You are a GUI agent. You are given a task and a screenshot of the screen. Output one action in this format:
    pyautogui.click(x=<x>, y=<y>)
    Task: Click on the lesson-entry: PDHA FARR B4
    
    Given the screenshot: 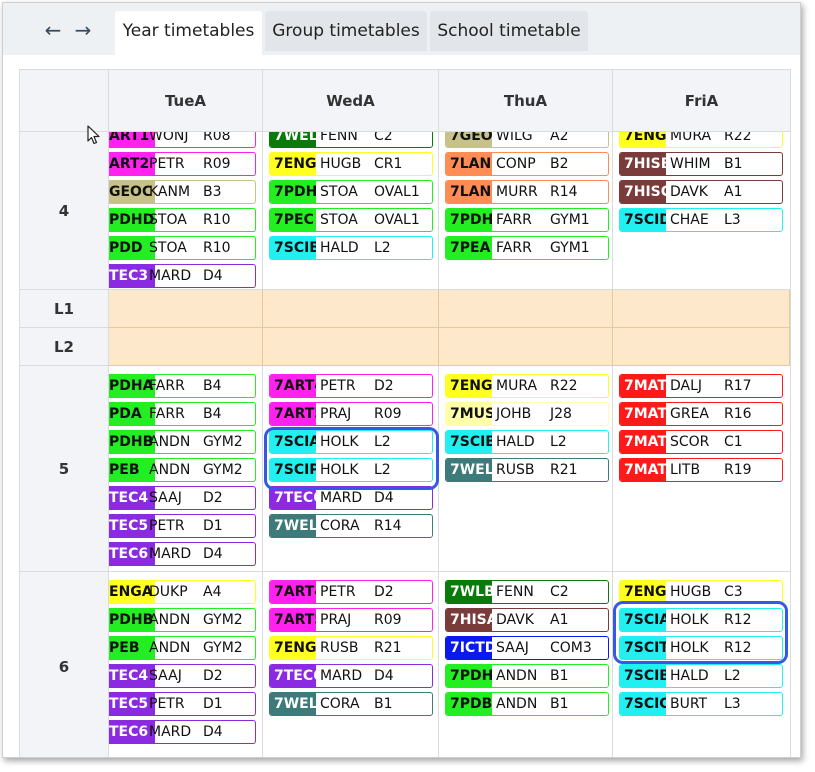 What is the action you would take?
    pyautogui.click(x=182, y=386)
    